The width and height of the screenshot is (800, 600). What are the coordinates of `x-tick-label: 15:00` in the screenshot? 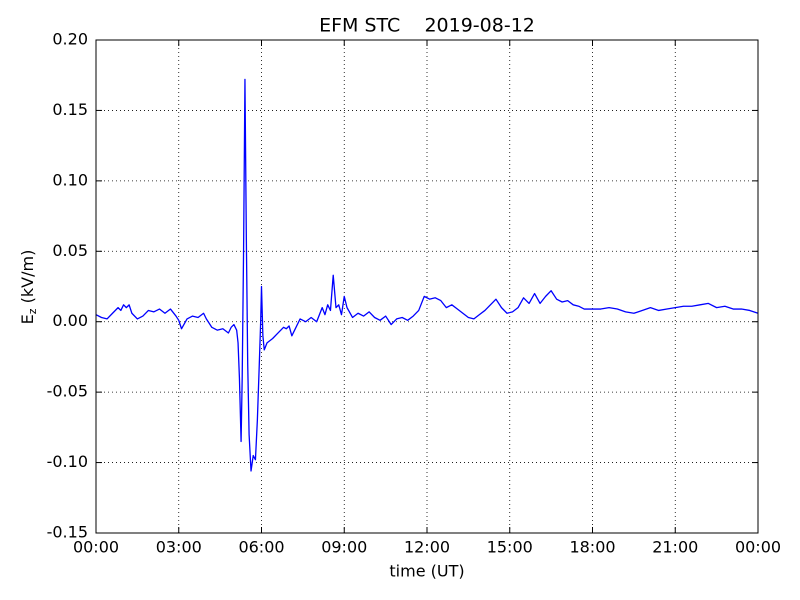 It's located at (510, 547).